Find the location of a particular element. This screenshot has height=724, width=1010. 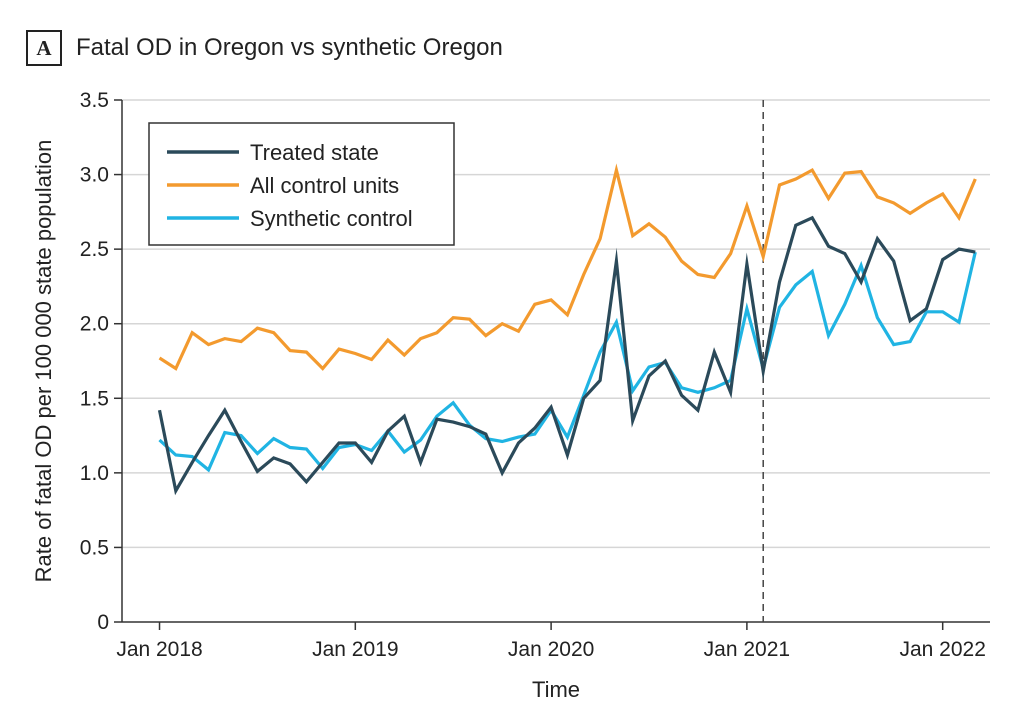

x-tick-label: Jan 2021 is located at coordinates (747, 649).